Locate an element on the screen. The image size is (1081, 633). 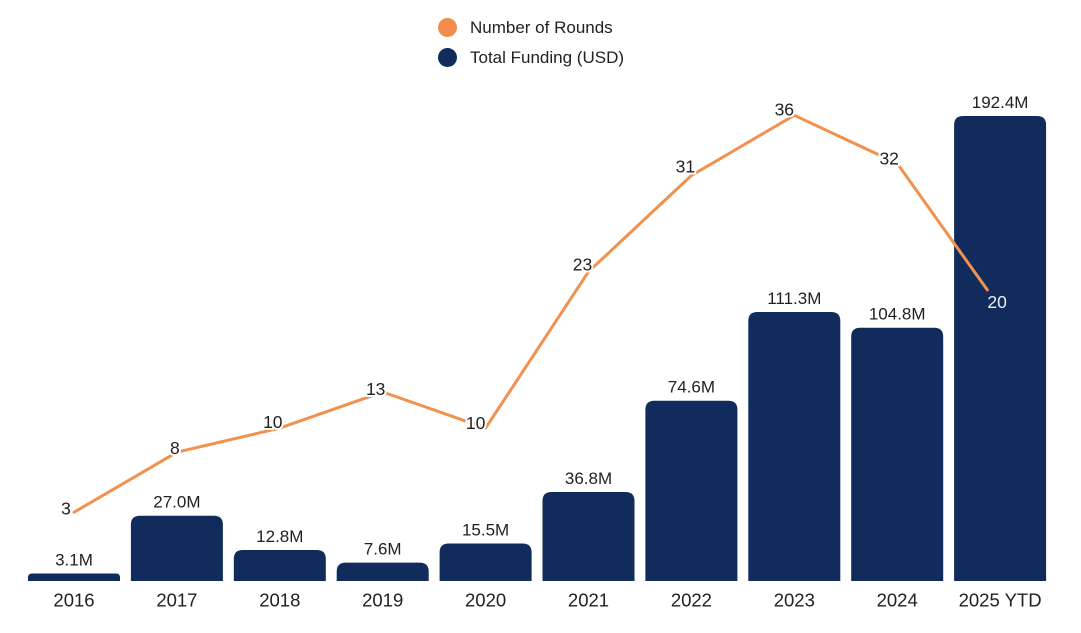
line-point-label: 36 is located at coordinates (784, 109).